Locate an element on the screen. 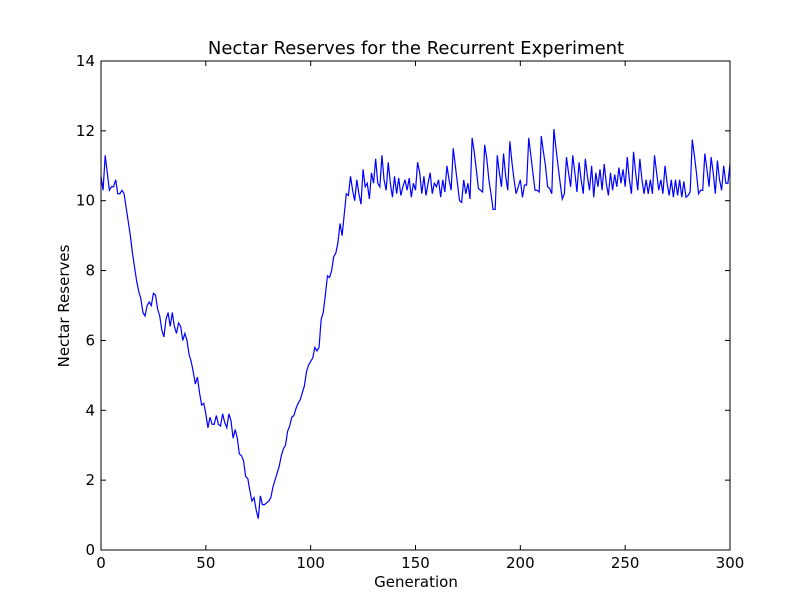  x-tick-label: 50 is located at coordinates (205, 563).